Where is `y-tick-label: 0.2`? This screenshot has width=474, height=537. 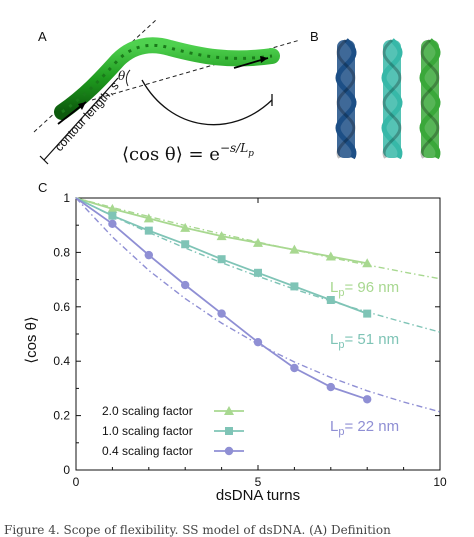 y-tick-label: 0.2 is located at coordinates (61, 416).